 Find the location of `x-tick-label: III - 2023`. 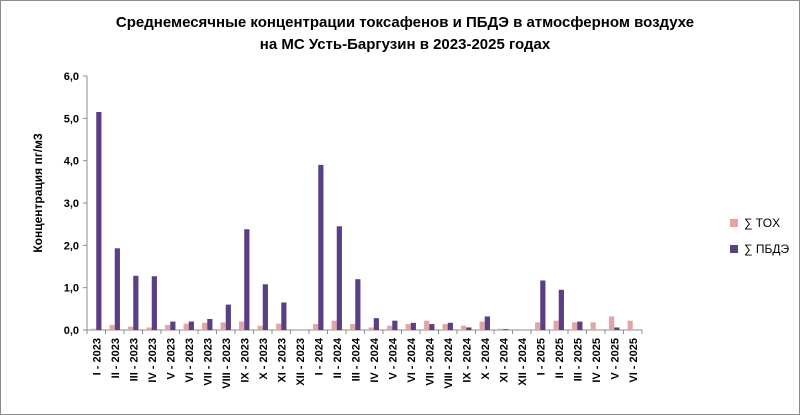

x-tick-label: III - 2023 is located at coordinates (134, 359).